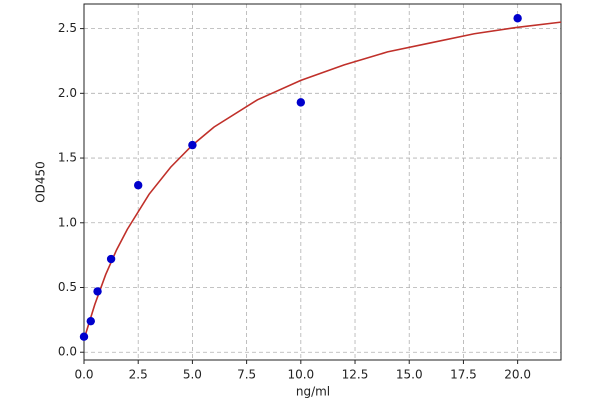 The image size is (600, 400). Describe the element at coordinates (355, 375) in the screenshot. I see `x-tick-label: 12.5` at that location.